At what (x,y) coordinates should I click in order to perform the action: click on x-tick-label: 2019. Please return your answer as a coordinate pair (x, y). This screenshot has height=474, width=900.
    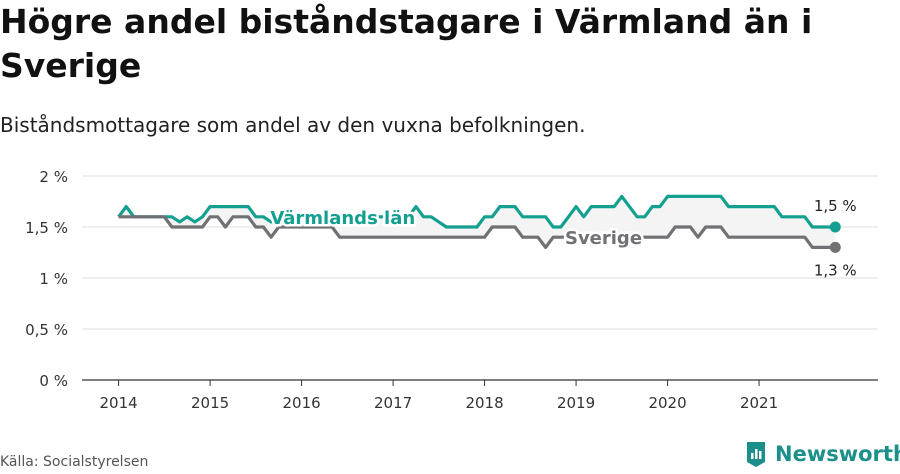
    Looking at the image, I should click on (576, 403).